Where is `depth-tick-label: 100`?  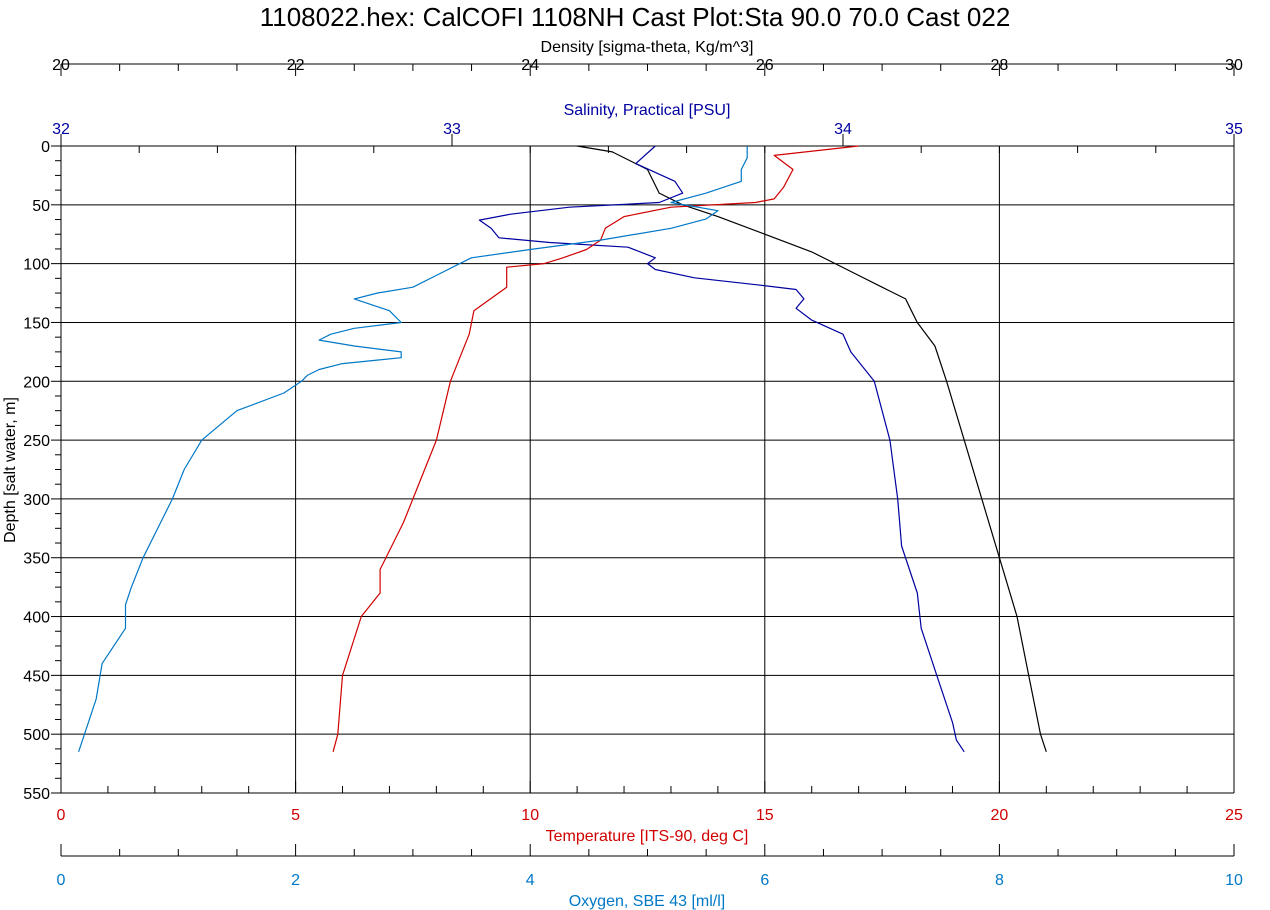
depth-tick-label: 100 is located at coordinates (36, 265).